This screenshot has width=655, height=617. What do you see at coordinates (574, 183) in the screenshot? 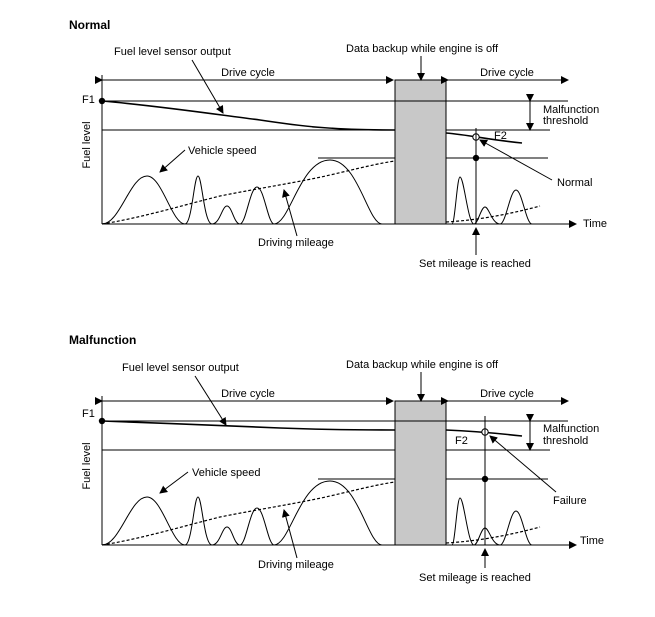
I see `normal-label: Normal` at bounding box center [574, 183].